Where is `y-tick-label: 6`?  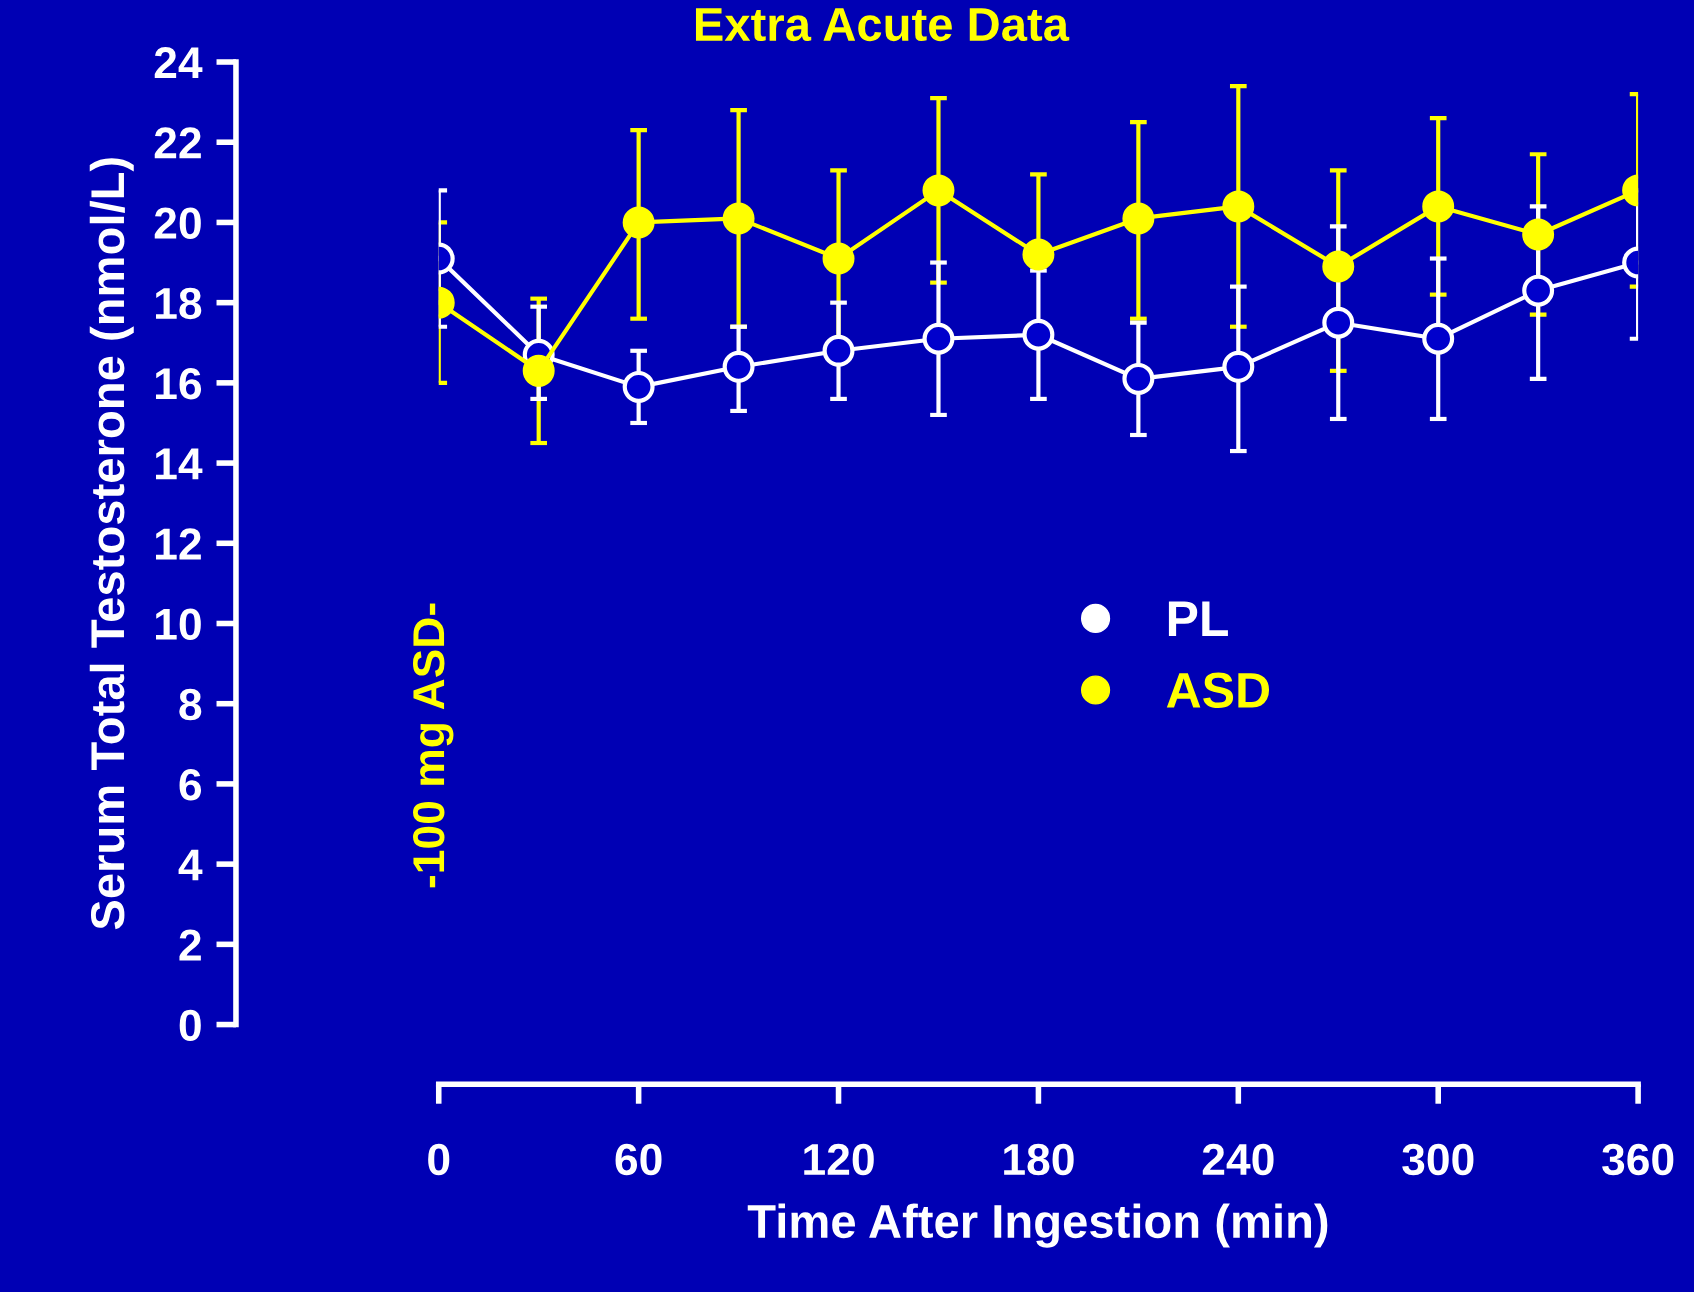 y-tick-label: 6 is located at coordinates (190, 784).